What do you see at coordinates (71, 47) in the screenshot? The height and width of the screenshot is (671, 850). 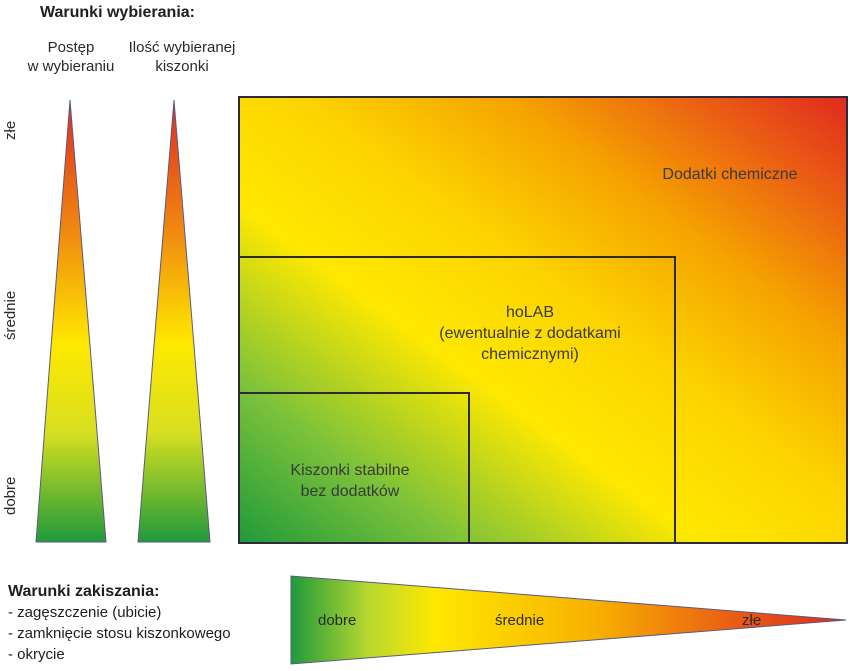 I see `progress-label-line1: Postęp` at bounding box center [71, 47].